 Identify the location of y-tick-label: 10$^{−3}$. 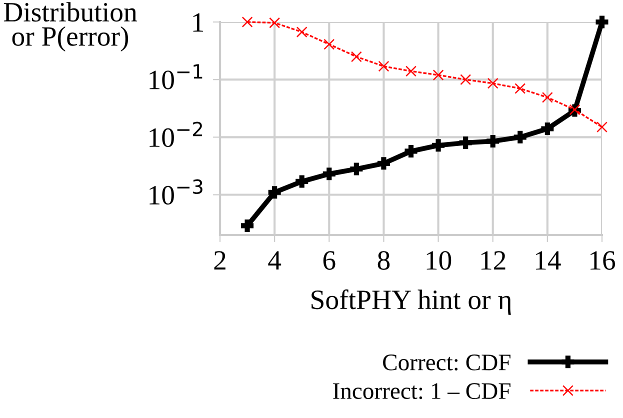
(176, 192).